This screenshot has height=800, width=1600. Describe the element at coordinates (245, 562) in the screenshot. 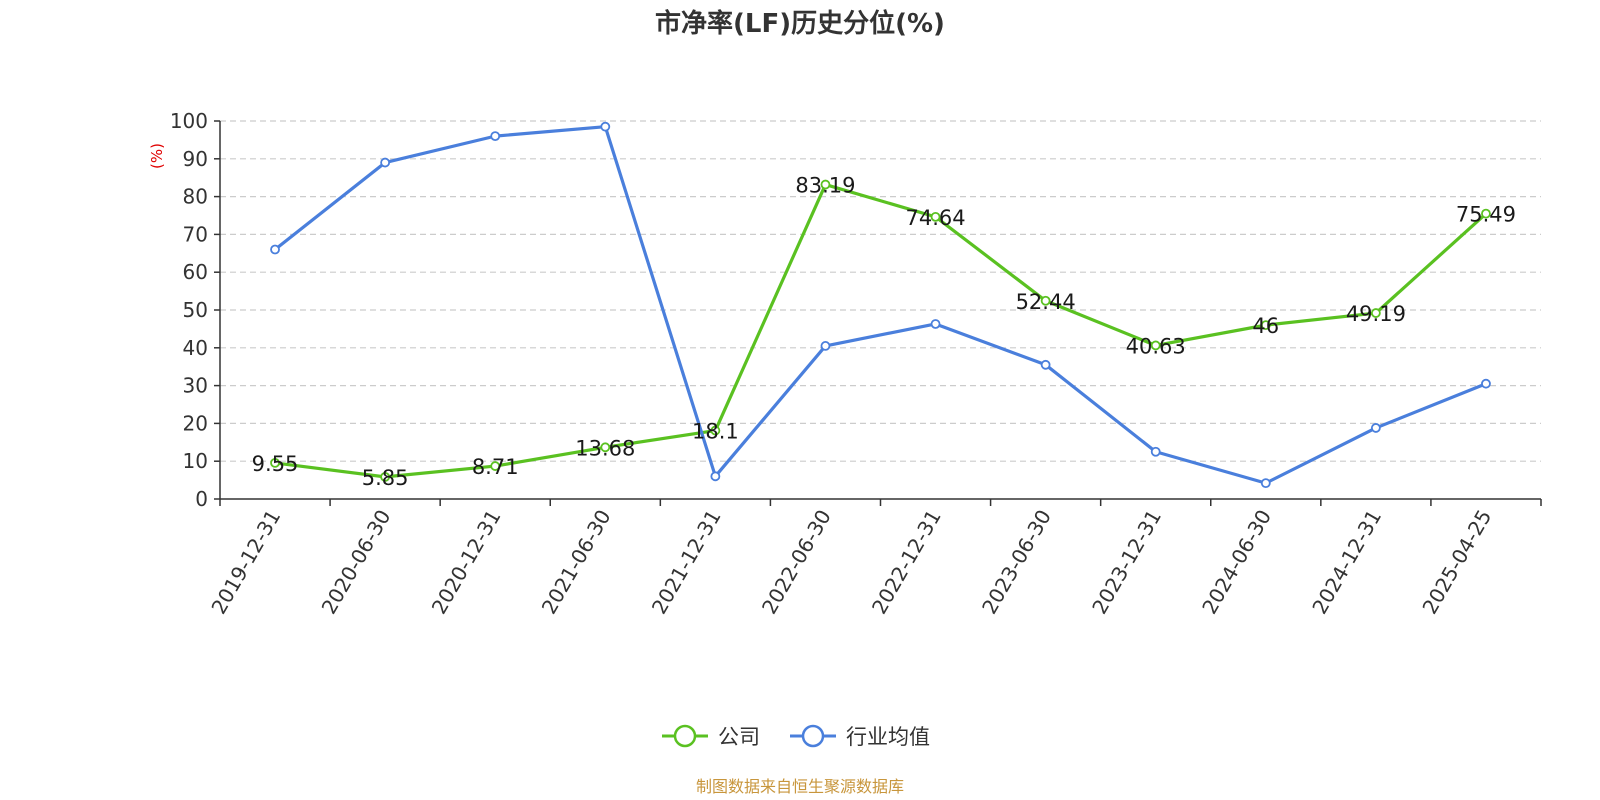

I see `x-tick-label: 2019-12-31` at that location.